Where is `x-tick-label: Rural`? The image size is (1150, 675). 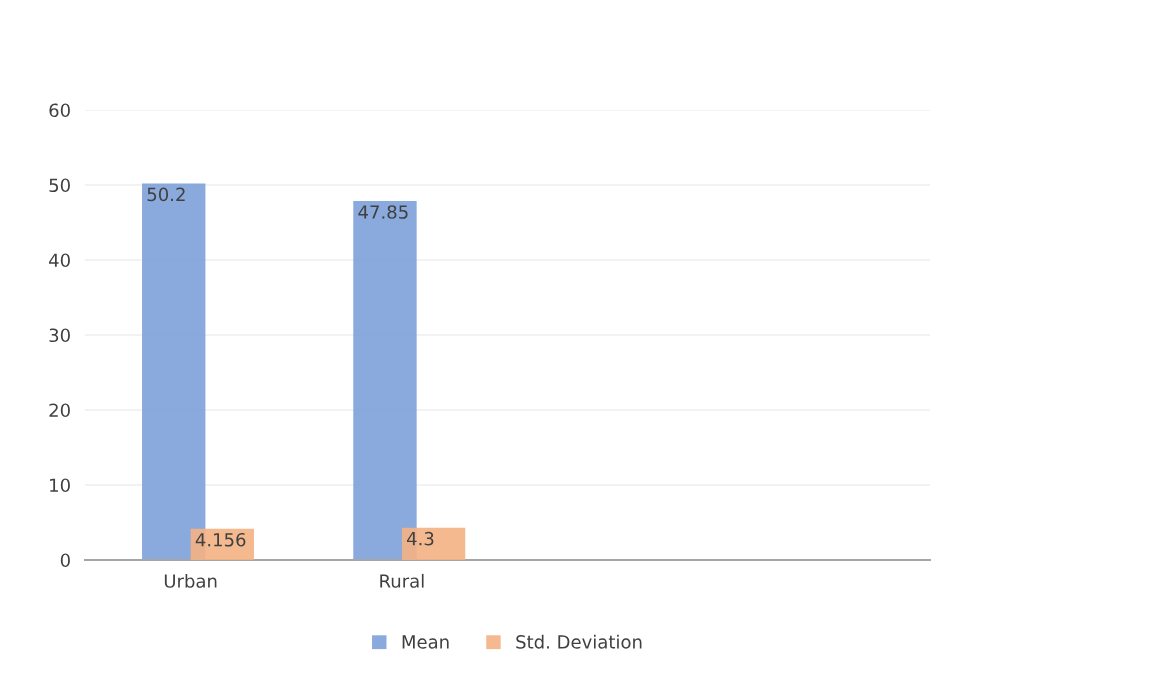 x-tick-label: Rural is located at coordinates (402, 580).